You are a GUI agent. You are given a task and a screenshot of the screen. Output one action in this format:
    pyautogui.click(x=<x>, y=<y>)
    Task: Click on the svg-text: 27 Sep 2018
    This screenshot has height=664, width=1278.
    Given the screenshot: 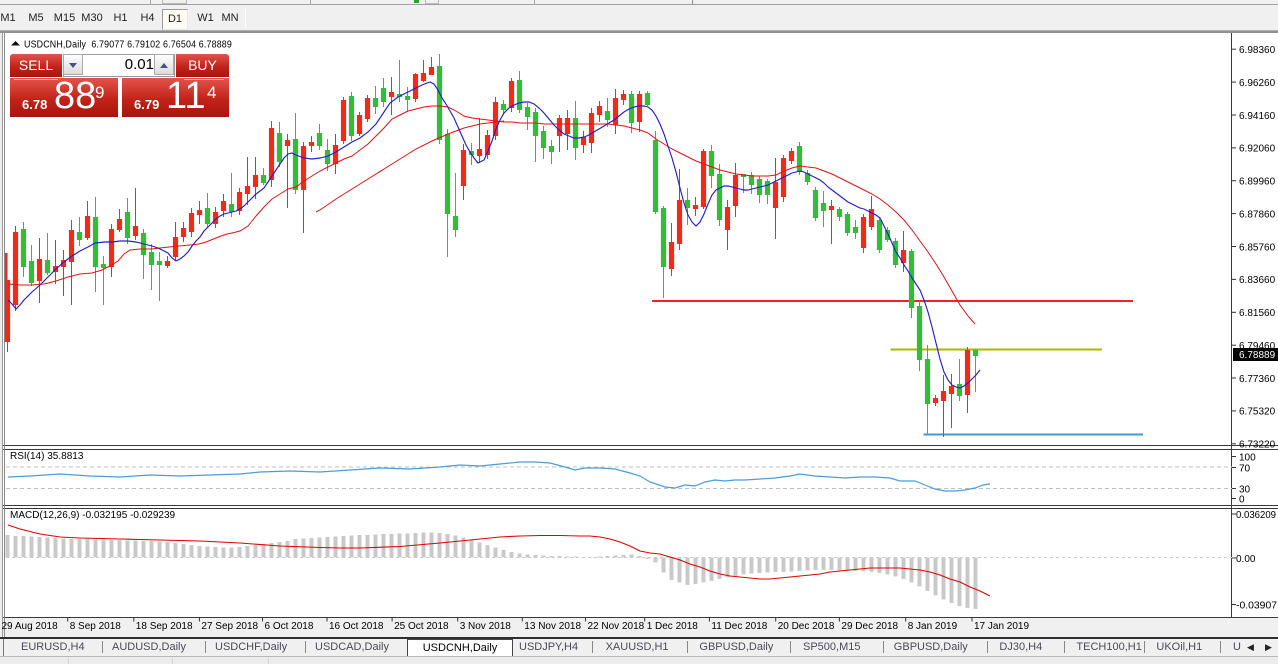 What is the action you would take?
    pyautogui.click(x=229, y=626)
    